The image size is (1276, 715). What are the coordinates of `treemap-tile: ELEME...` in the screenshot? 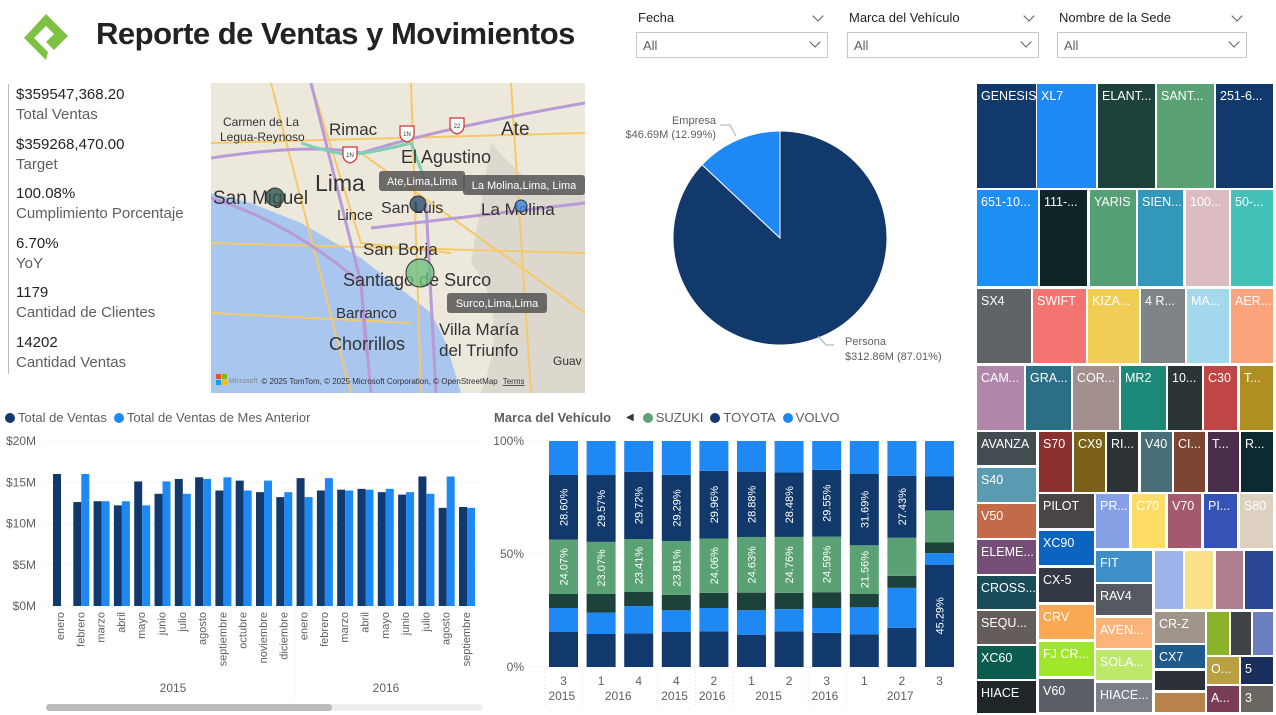 It's located at (1006, 557).